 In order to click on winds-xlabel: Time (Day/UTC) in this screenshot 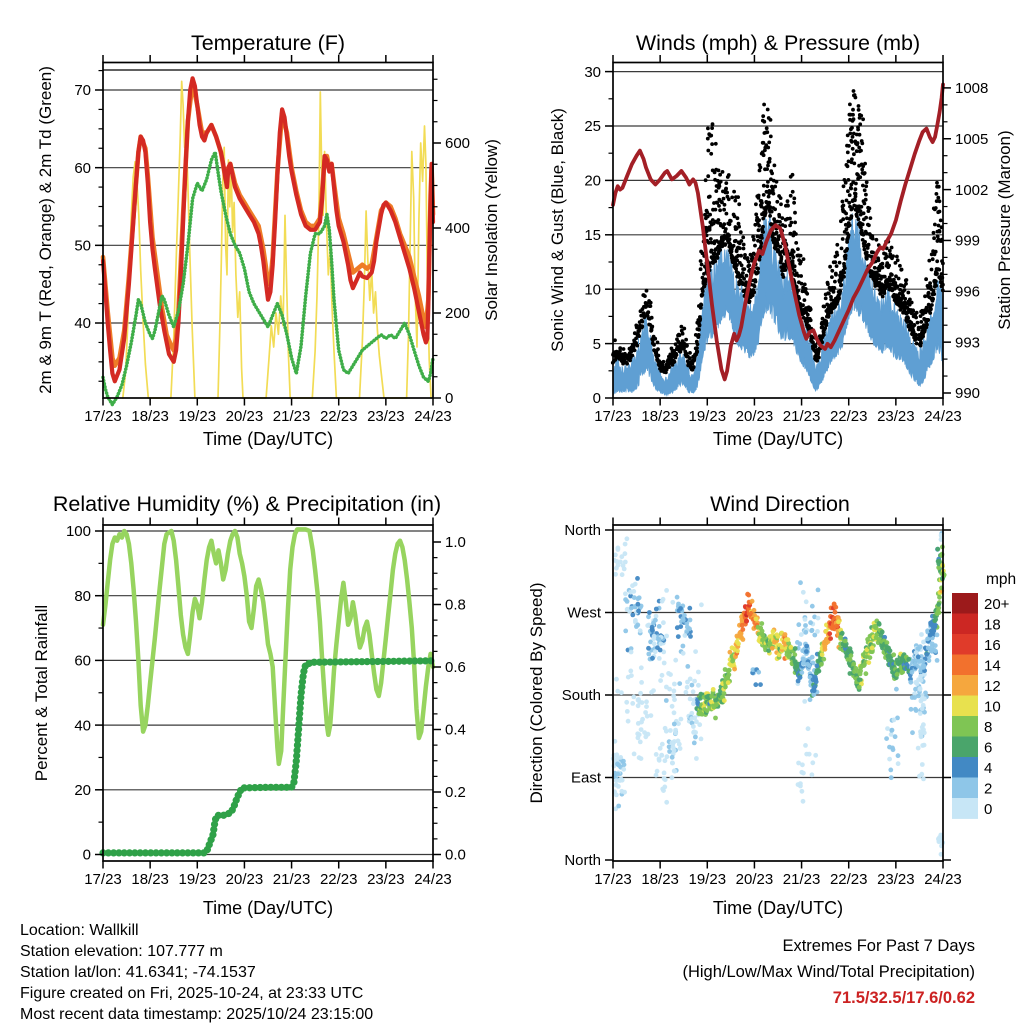, I will do `click(778, 439)`.